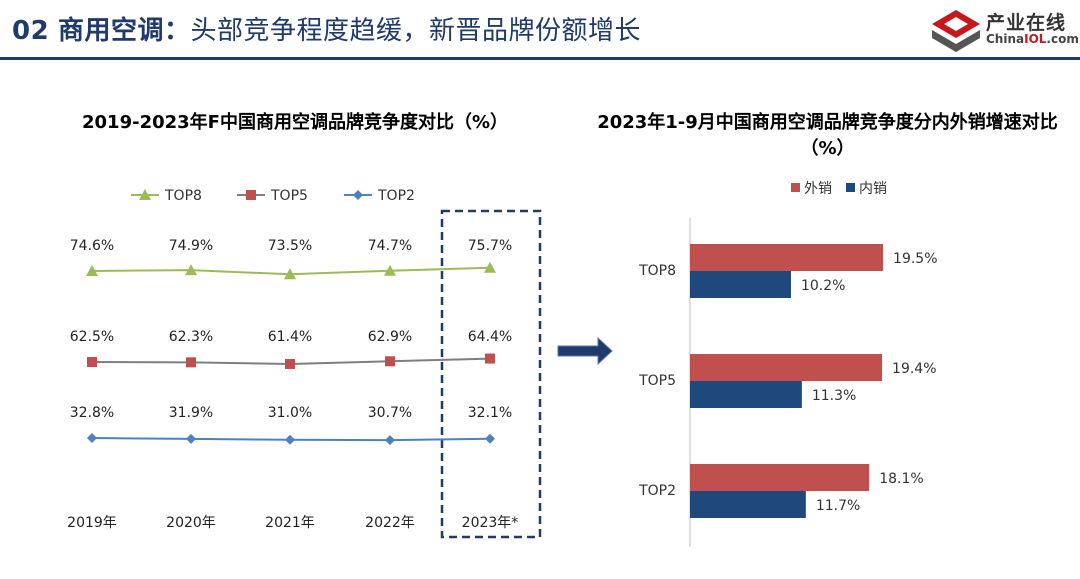 This screenshot has height=579, width=1080. I want to click on data-label-top5-0: 62.5%, so click(92, 337).